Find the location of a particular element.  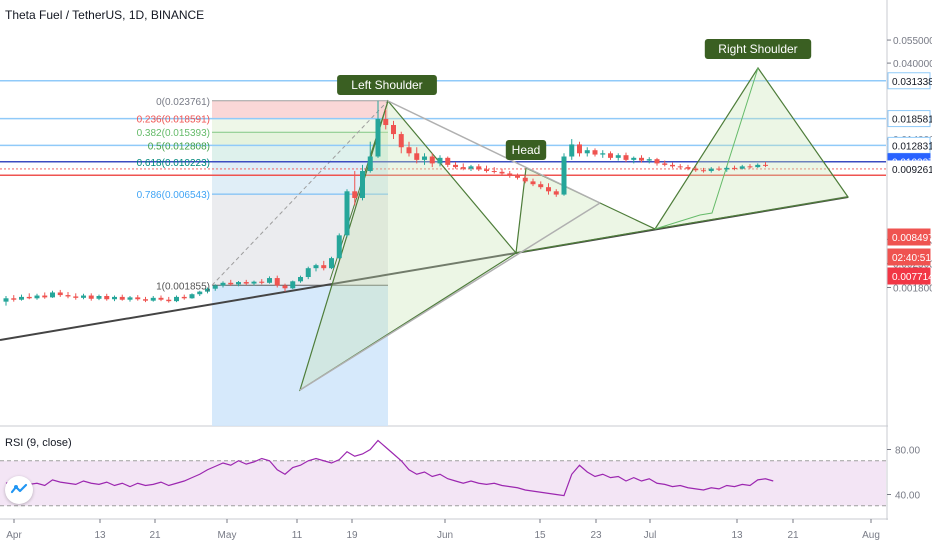

annotation-label: Left Shoulder is located at coordinates (386, 85).